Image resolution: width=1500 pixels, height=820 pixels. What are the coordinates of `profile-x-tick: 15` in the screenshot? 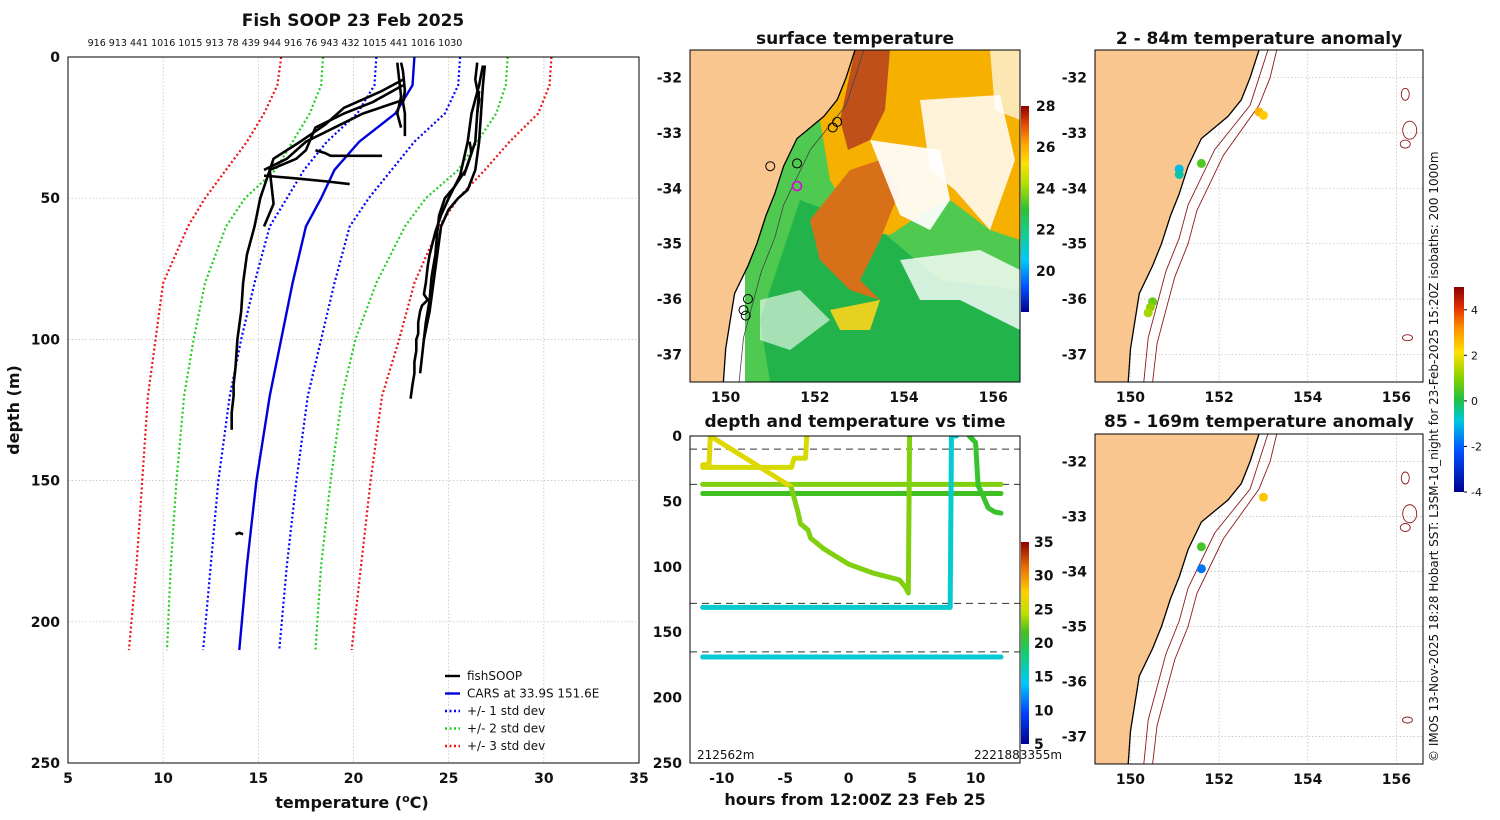 It's located at (258, 779).